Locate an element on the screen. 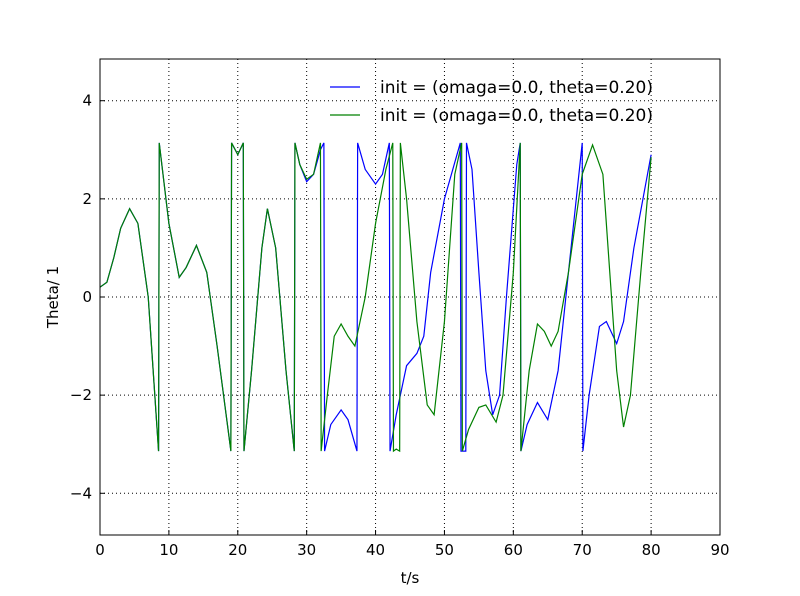 This screenshot has width=800, height=596. x-tick-label: 80 is located at coordinates (651, 550).